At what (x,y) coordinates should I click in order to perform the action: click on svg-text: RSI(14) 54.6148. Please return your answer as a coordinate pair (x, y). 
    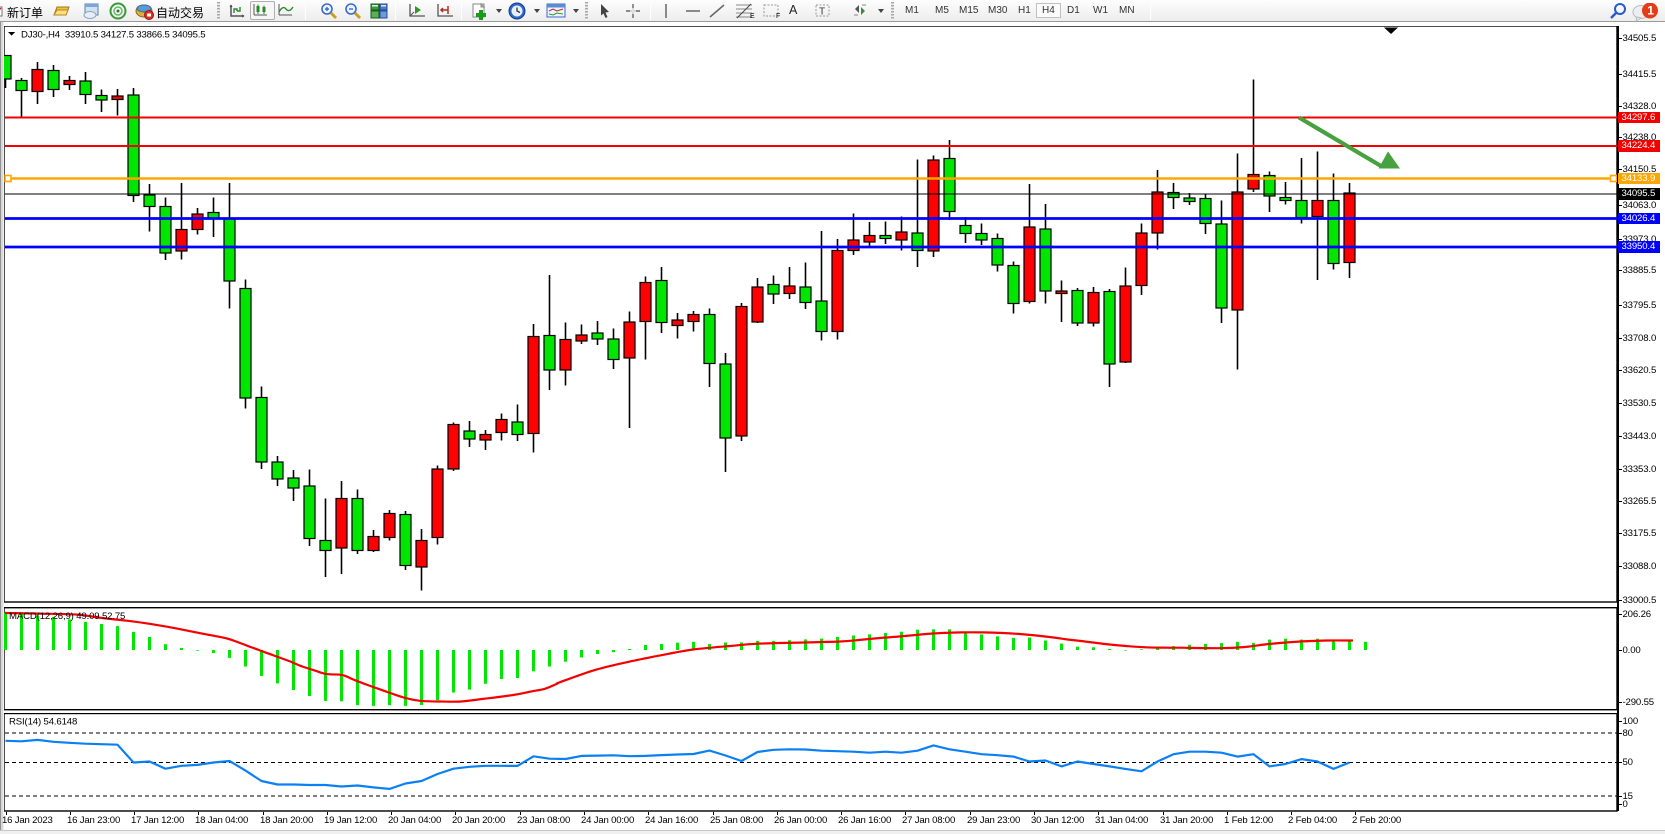
    Looking at the image, I should click on (43, 722).